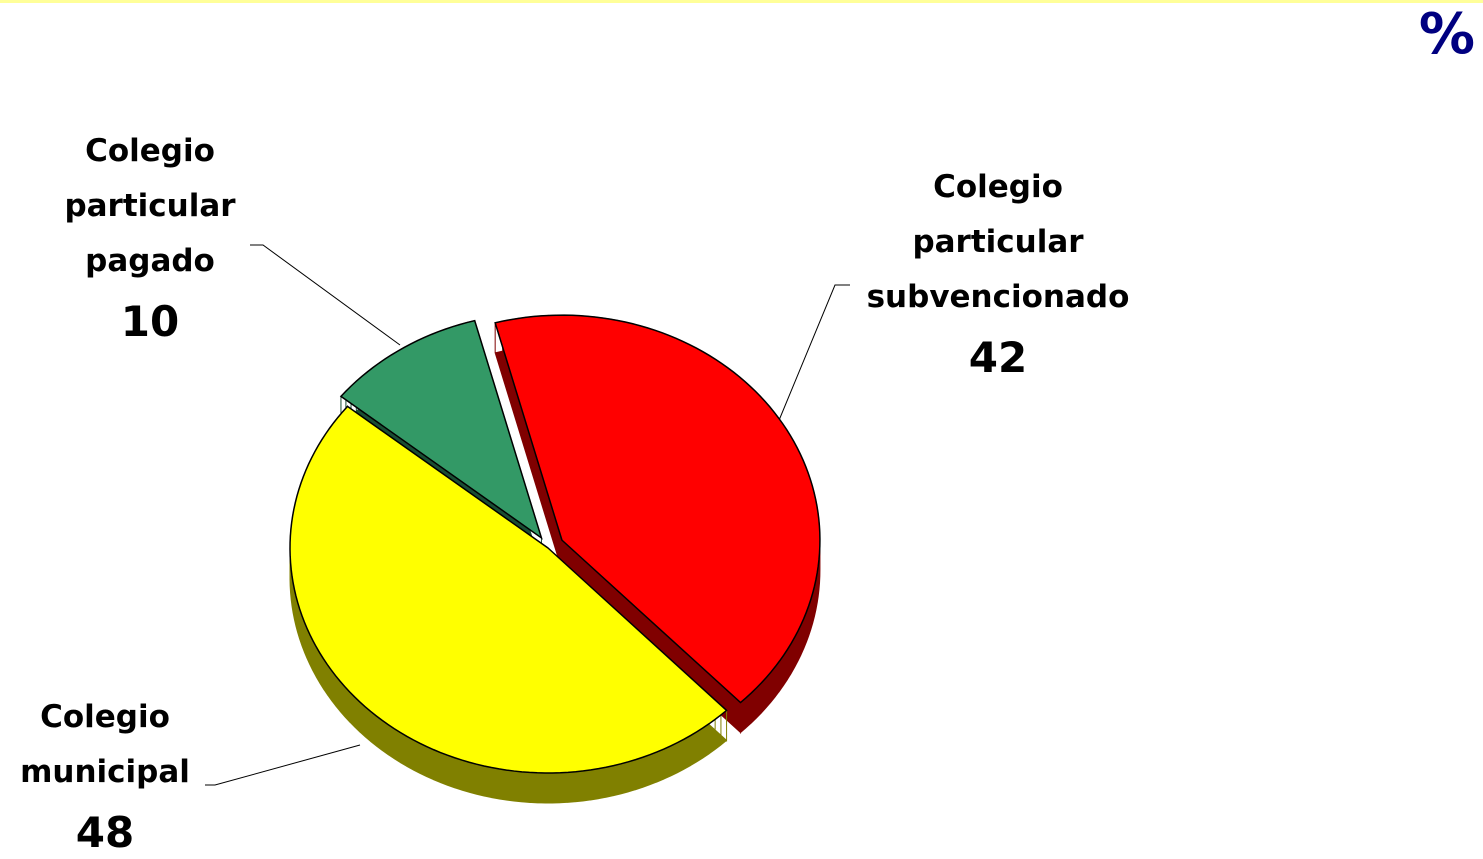  Describe the element at coordinates (105, 832) in the screenshot. I see `value-label: 48` at that location.